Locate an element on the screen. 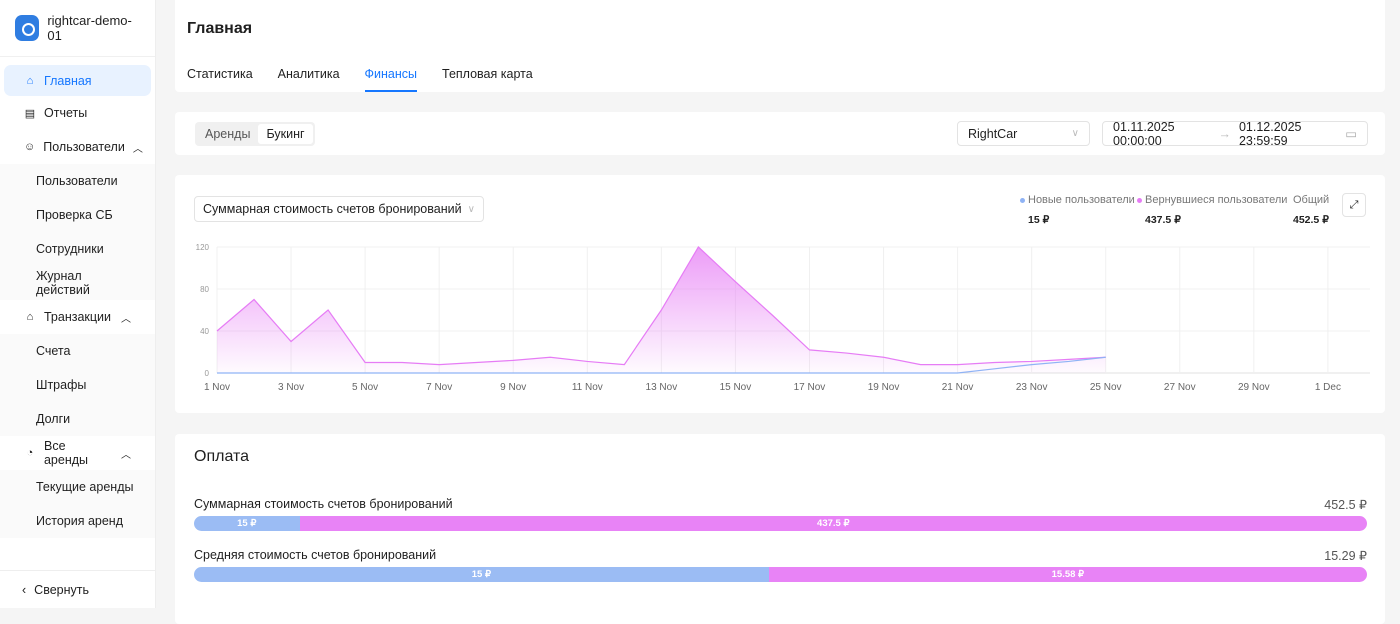 This screenshot has width=1400, height=624. label: История аренд is located at coordinates (79, 521).